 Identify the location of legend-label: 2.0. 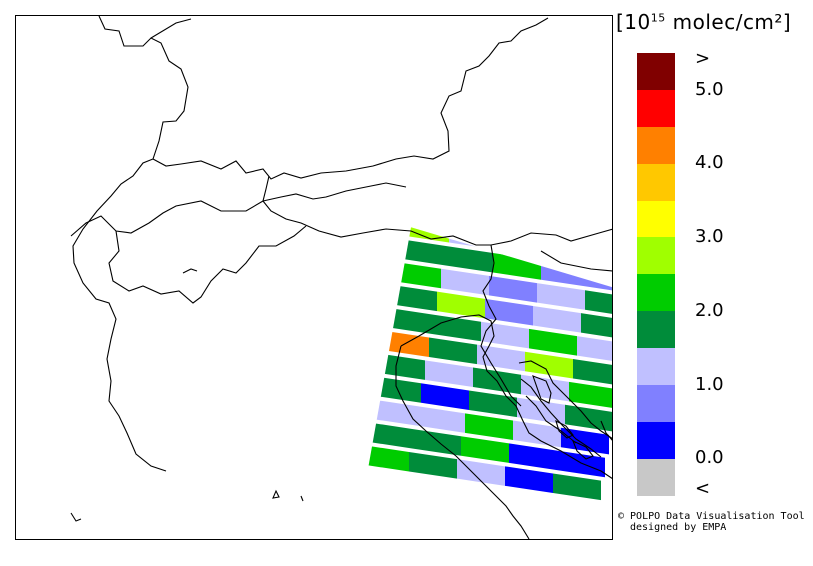
(709, 310).